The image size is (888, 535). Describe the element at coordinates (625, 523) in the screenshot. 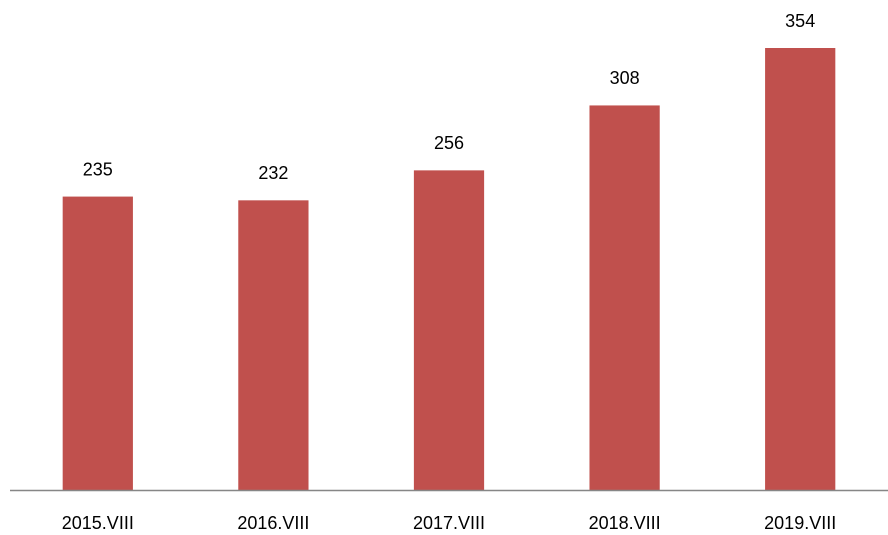

I see `x-tick-label: 2018.VIII` at that location.